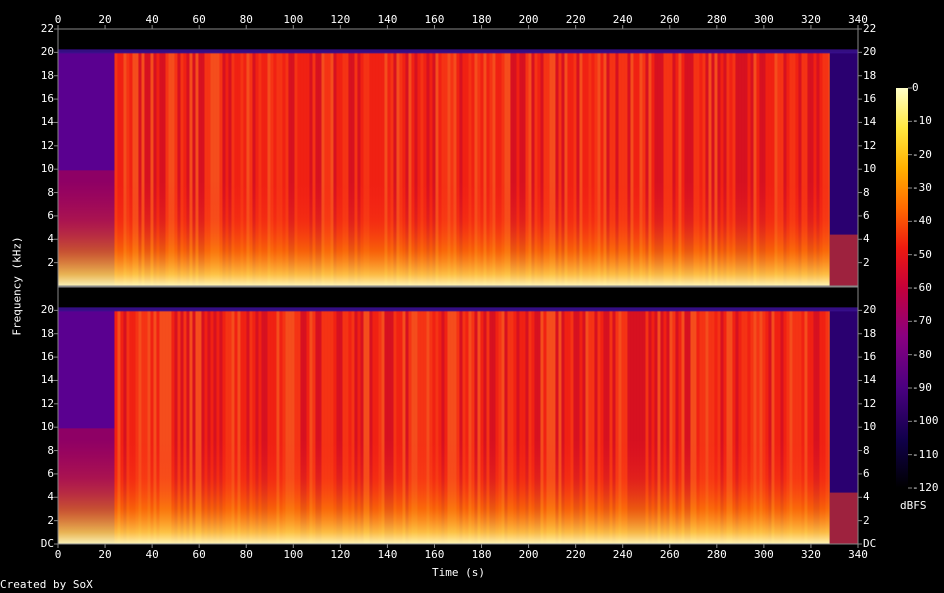 The image size is (944, 593). Describe the element at coordinates (811, 19) in the screenshot. I see `x-tick-top-16: 320` at that location.